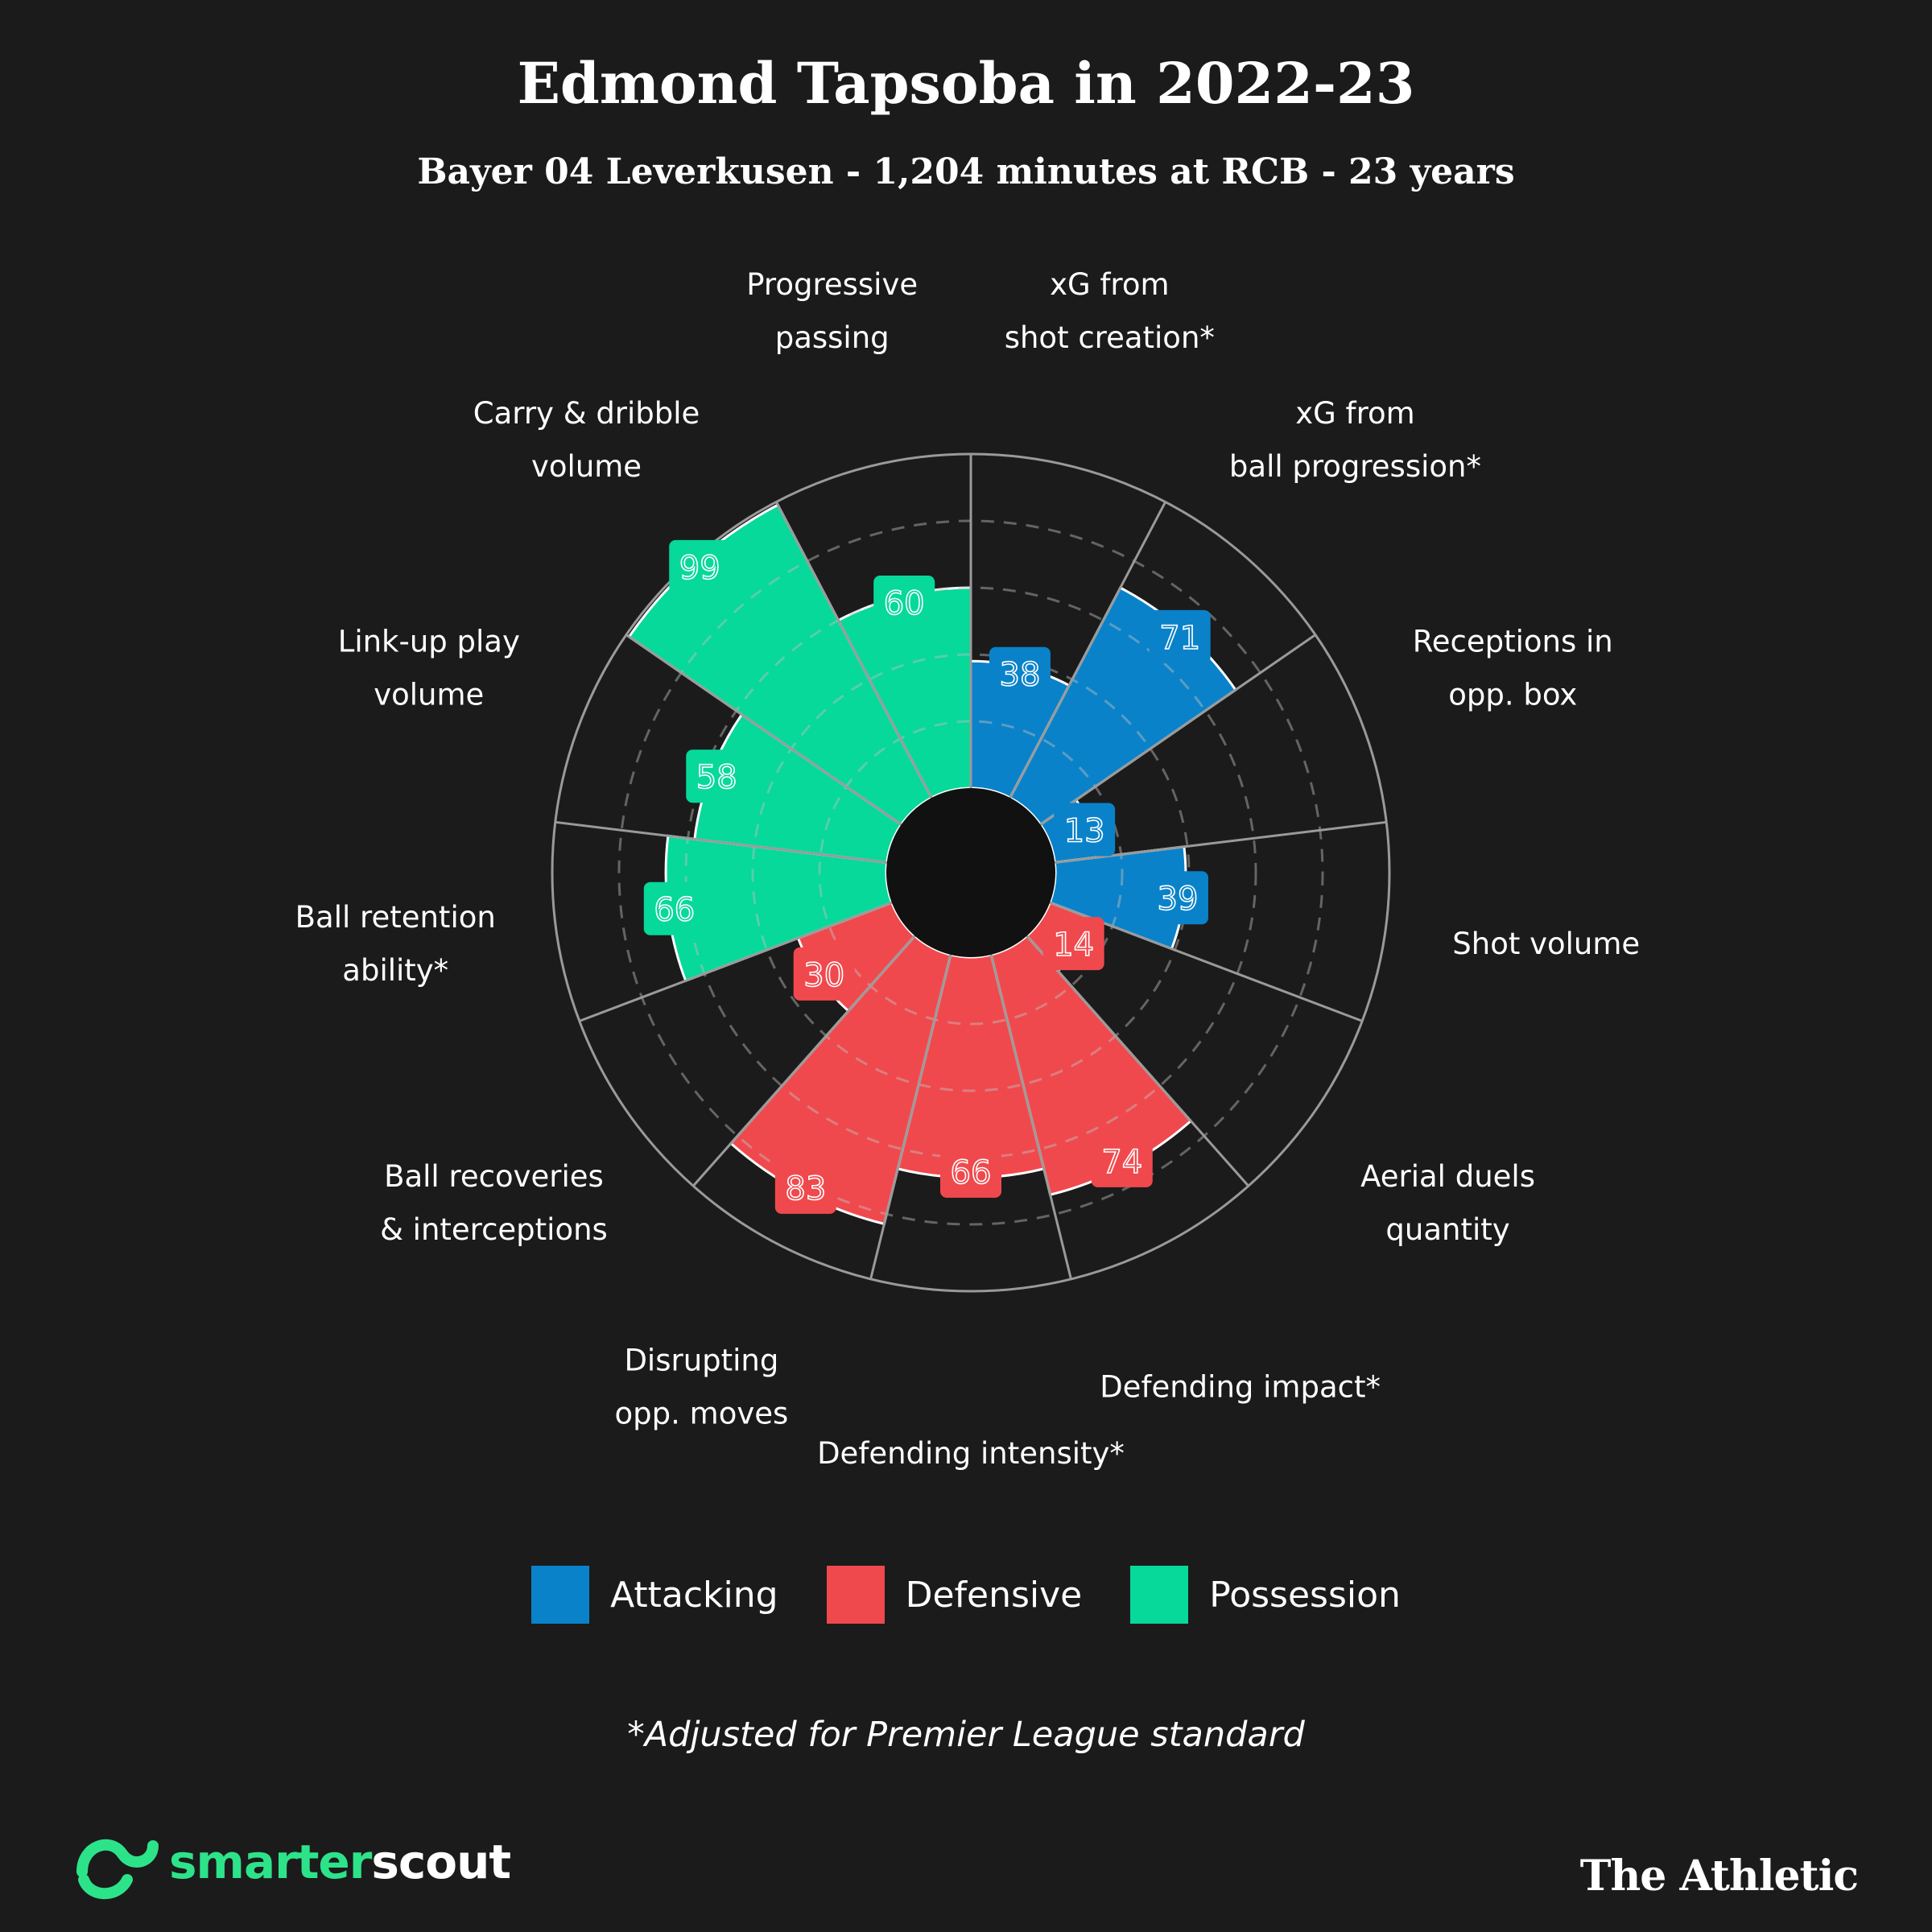 This screenshot has width=1932, height=1932. Describe the element at coordinates (855, 1595) in the screenshot. I see `legend-swatch-defensive` at that location.